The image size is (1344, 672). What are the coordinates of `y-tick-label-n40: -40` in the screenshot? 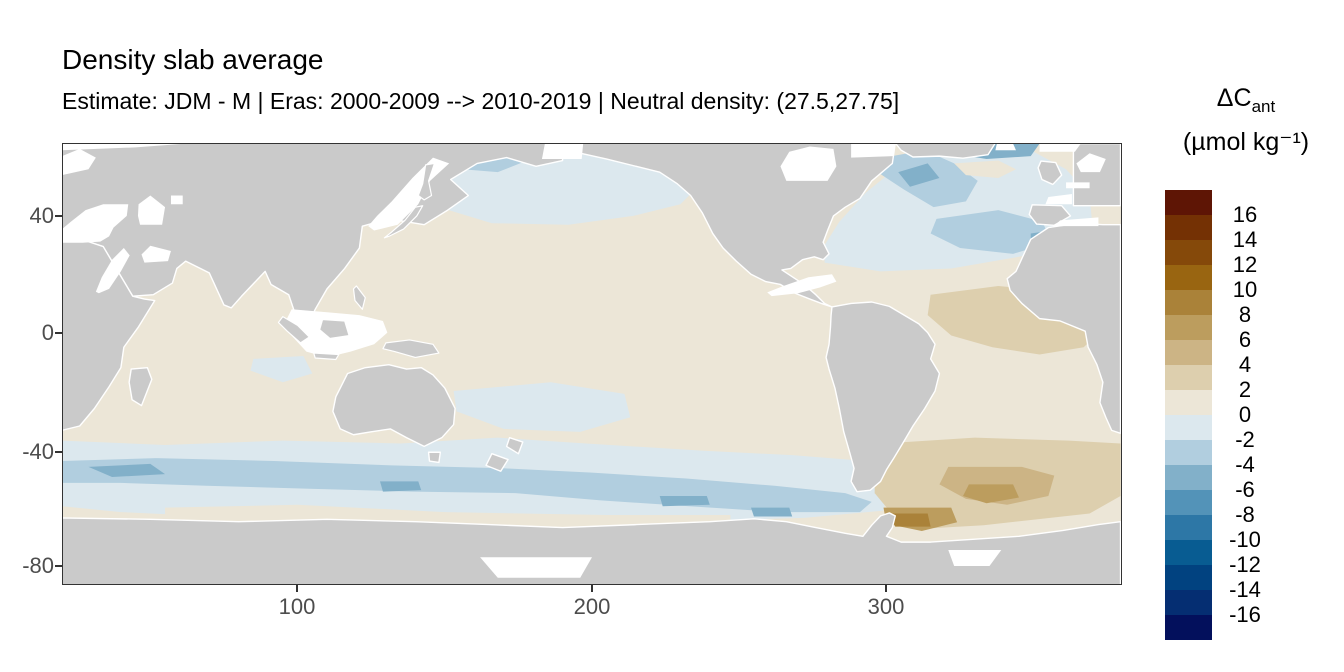 It's located at (38, 451).